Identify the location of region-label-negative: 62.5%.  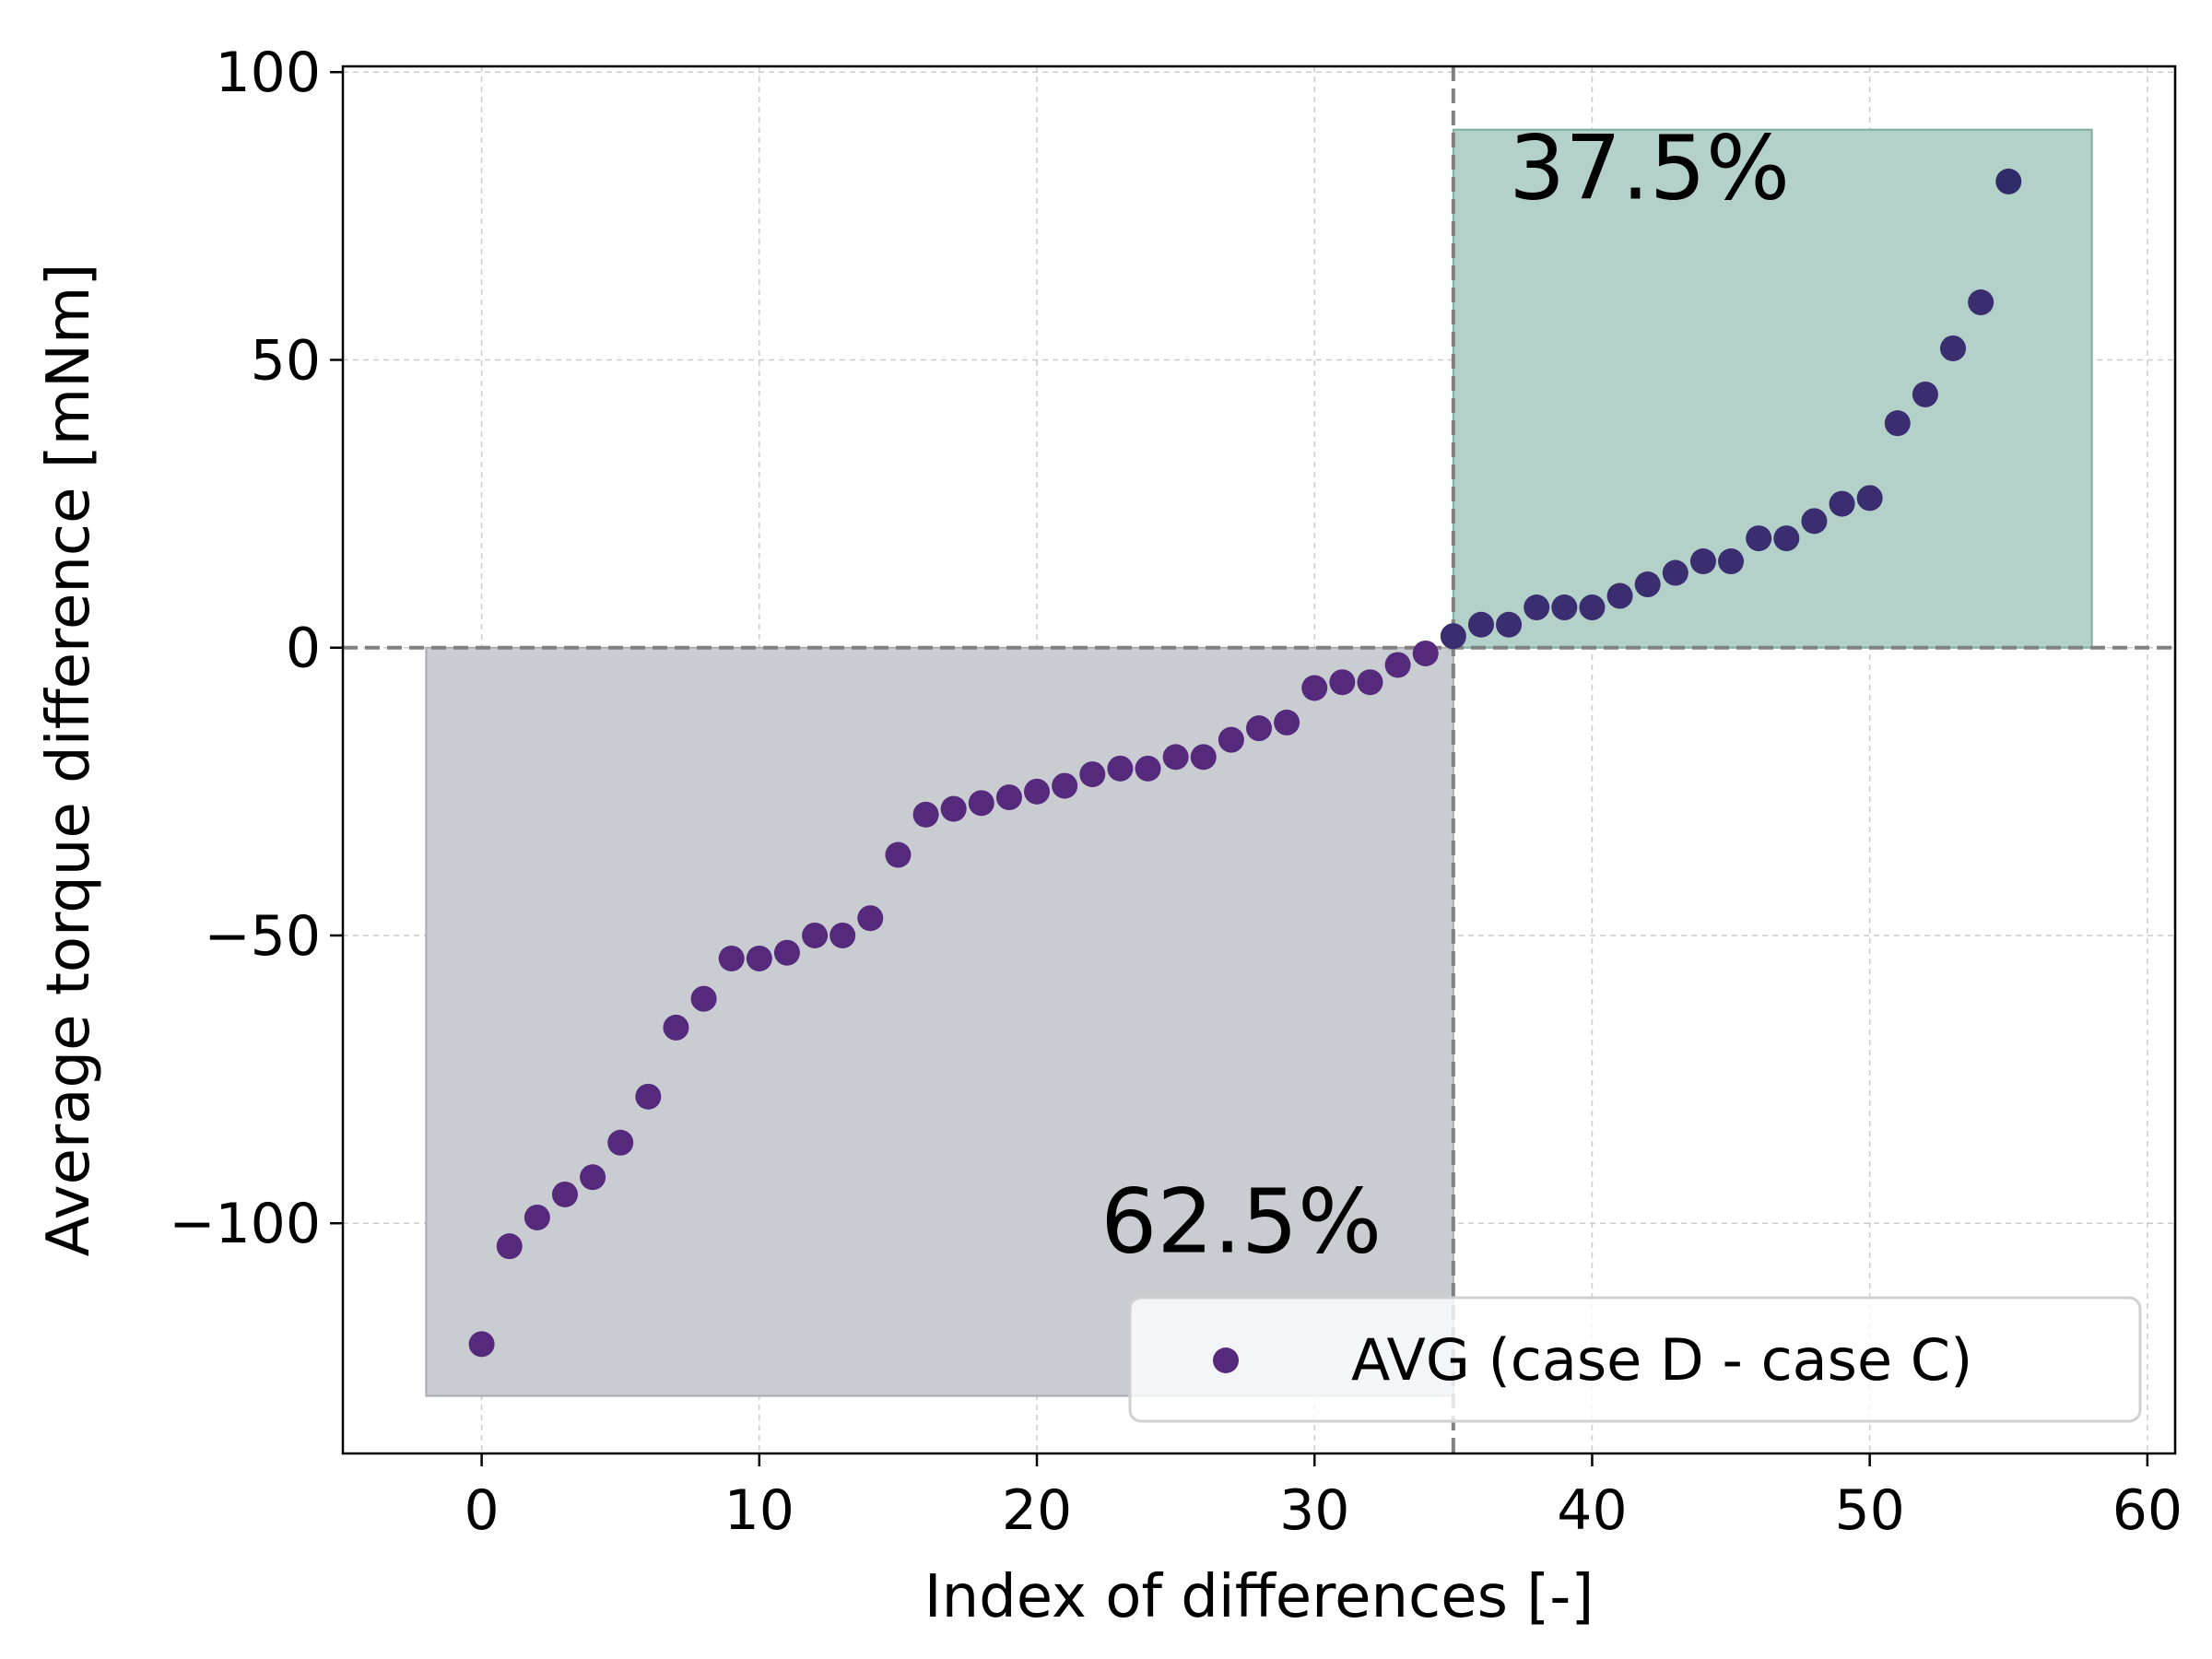
(1241, 1221).